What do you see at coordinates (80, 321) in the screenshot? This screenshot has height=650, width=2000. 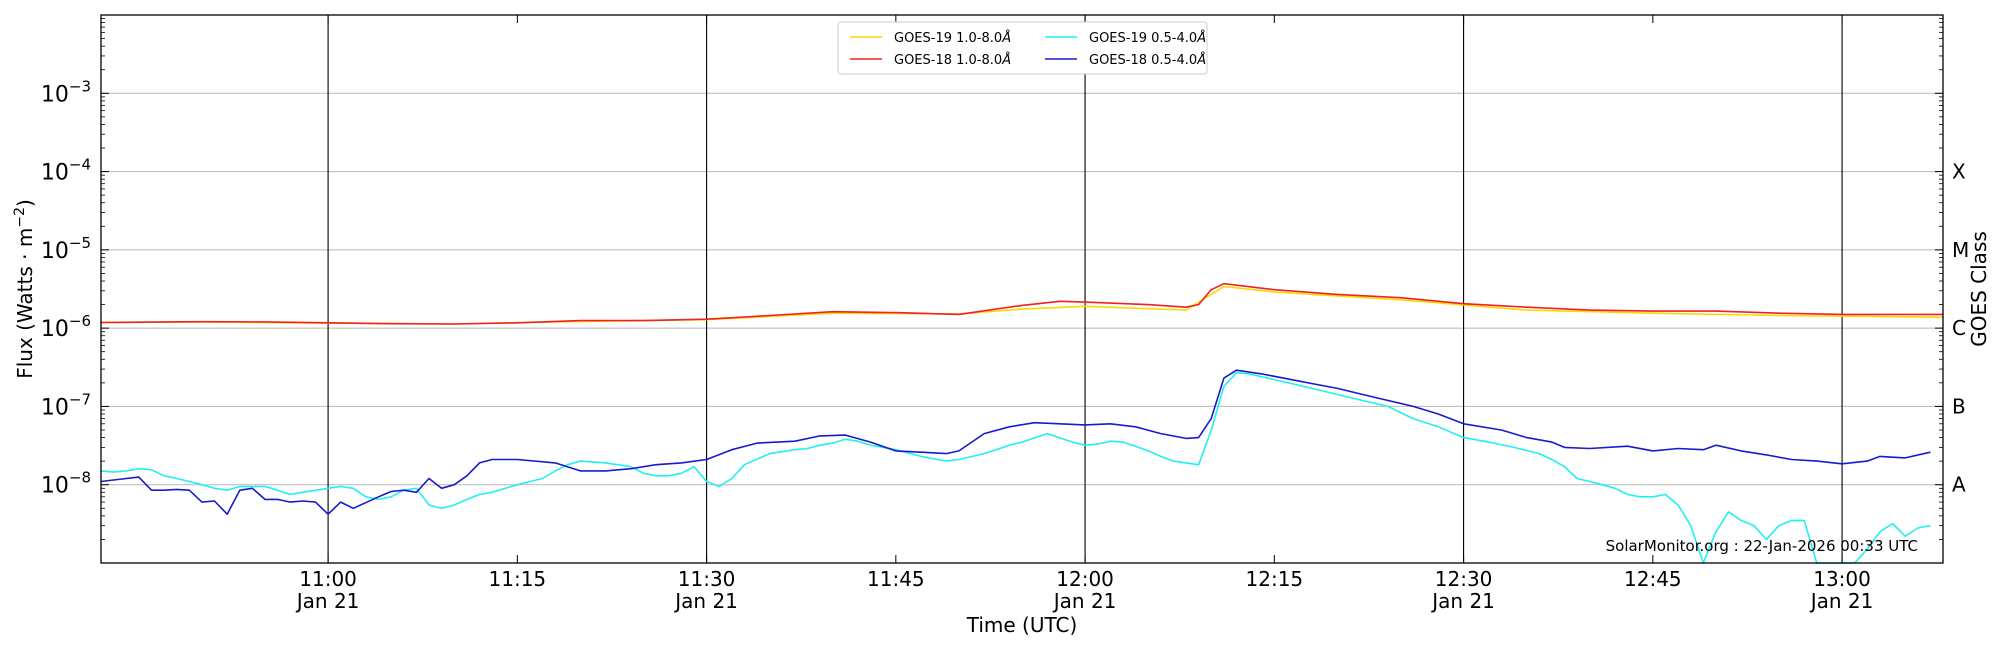 I see `y-tick-exponent: −6` at bounding box center [80, 321].